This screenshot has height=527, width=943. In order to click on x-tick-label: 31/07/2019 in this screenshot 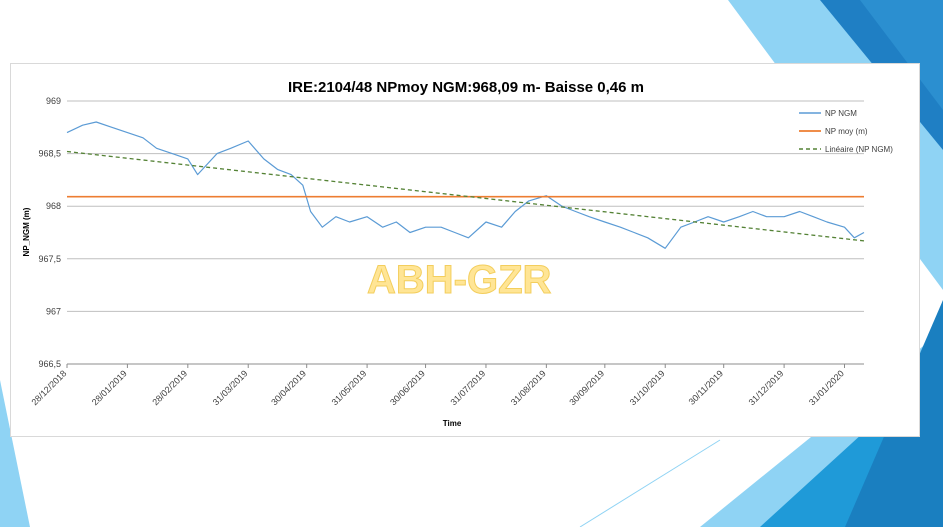, I will do `click(467, 387)`.